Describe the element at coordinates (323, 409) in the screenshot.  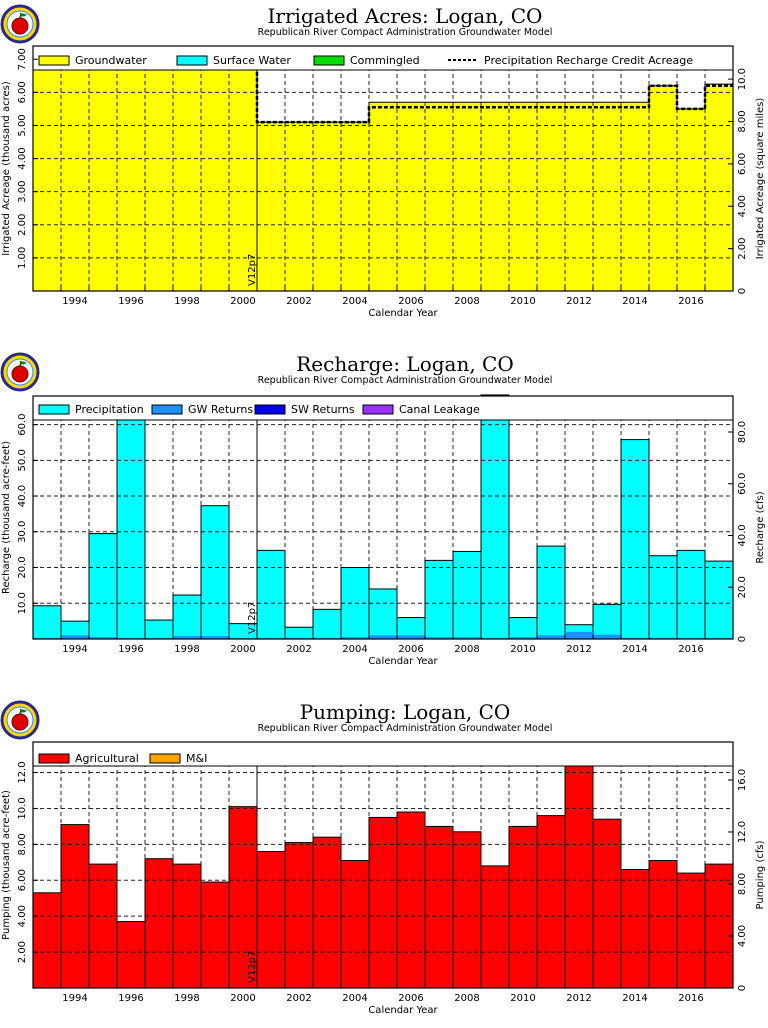
I see `legend-label-sw-returns: SW Returns` at that location.